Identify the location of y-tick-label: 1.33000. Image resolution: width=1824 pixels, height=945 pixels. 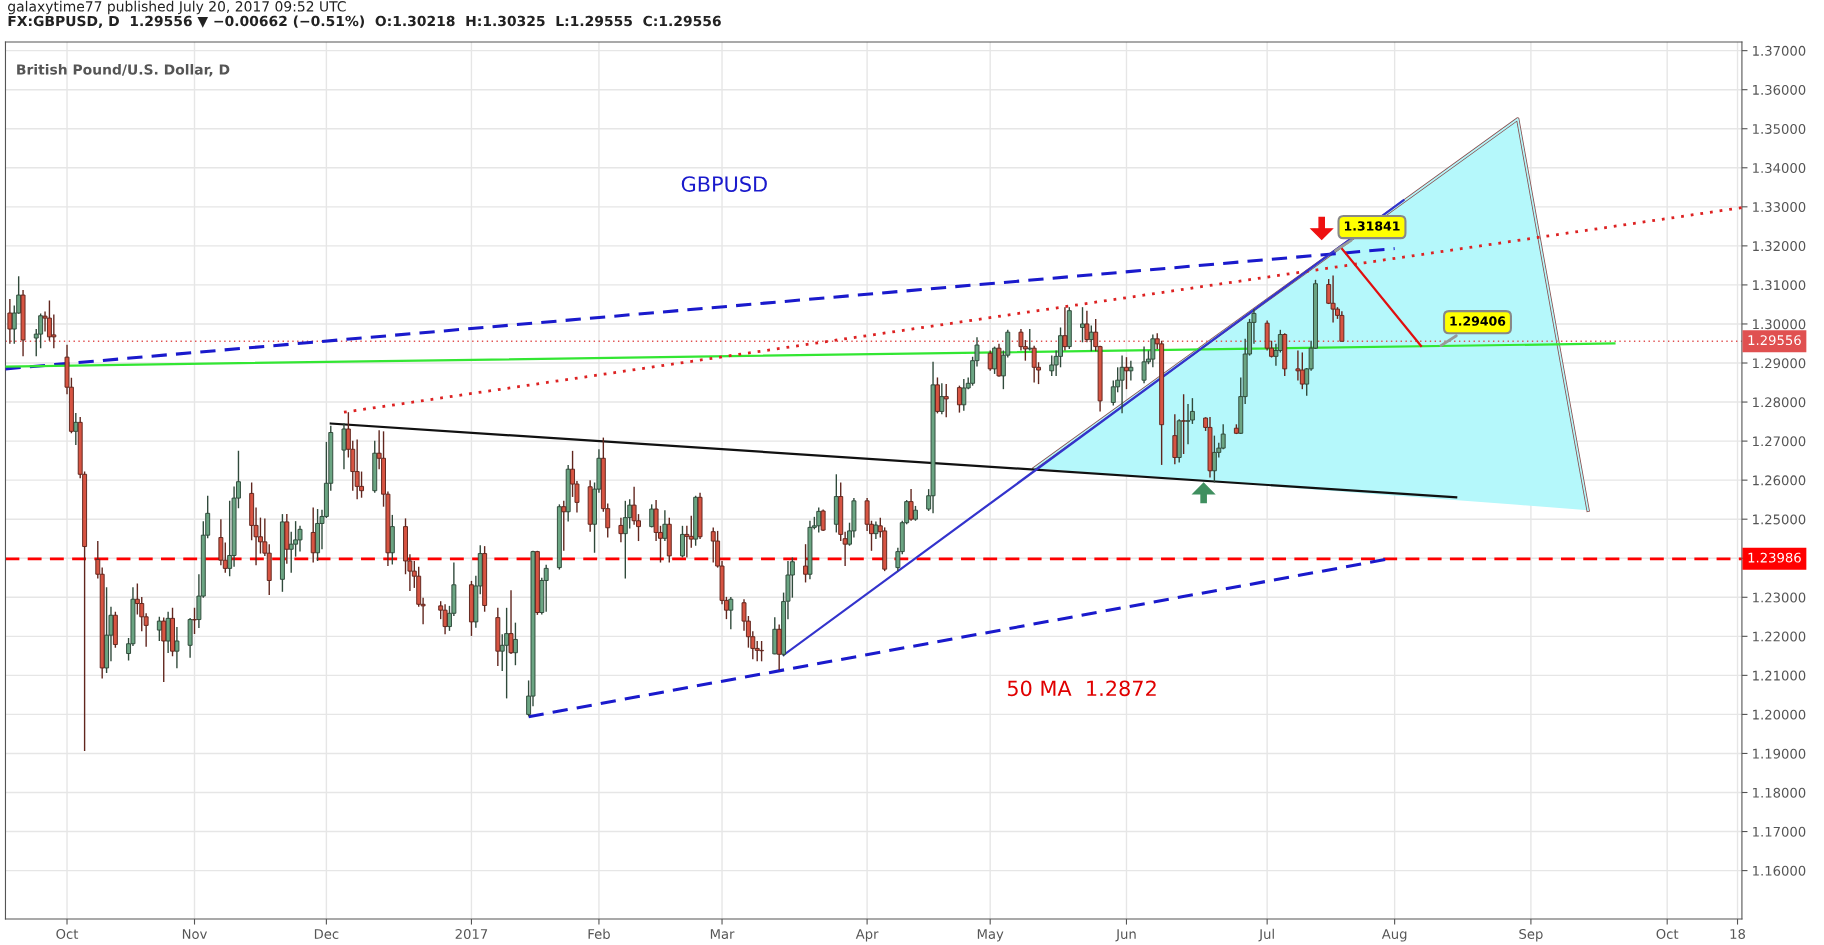
(1779, 207).